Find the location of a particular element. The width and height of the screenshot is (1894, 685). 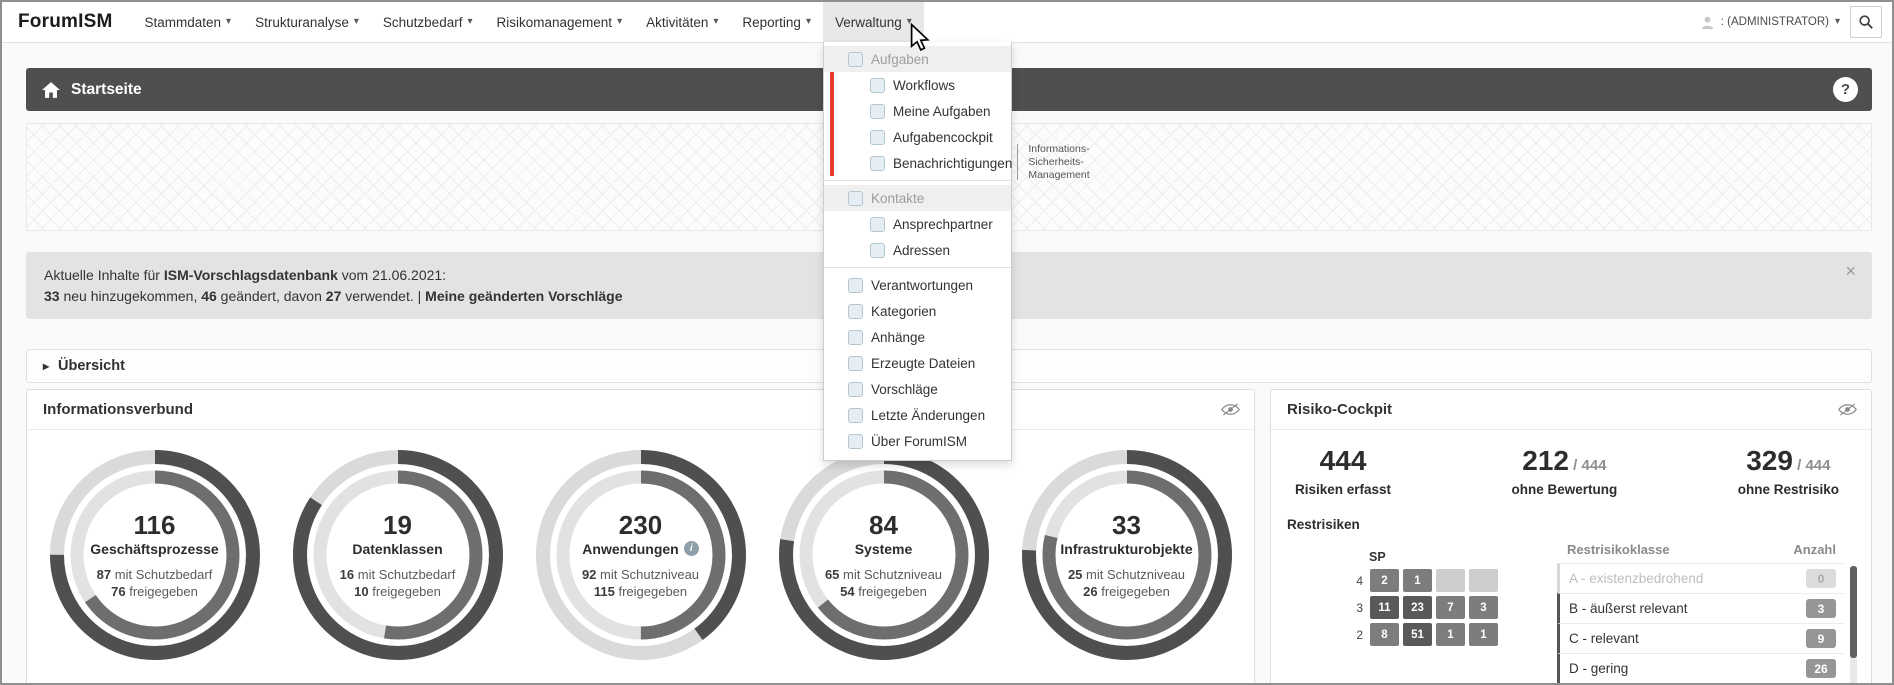

nav-item-stammdaten: Stammdaten ▾ is located at coordinates (188, 22).